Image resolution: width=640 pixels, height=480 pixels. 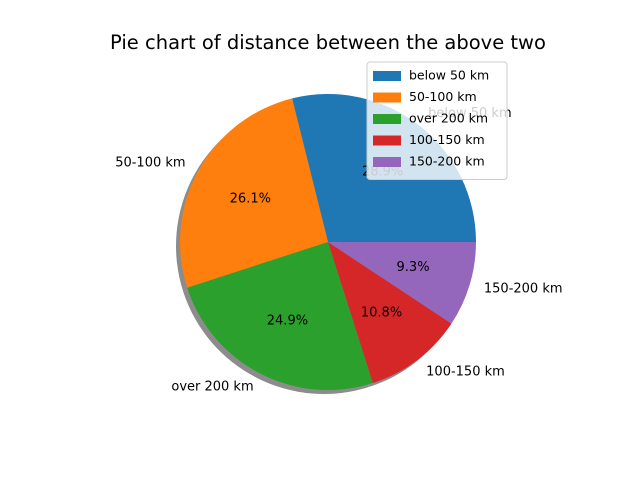 I want to click on pie-slice-50-100-km, so click(x=254, y=193).